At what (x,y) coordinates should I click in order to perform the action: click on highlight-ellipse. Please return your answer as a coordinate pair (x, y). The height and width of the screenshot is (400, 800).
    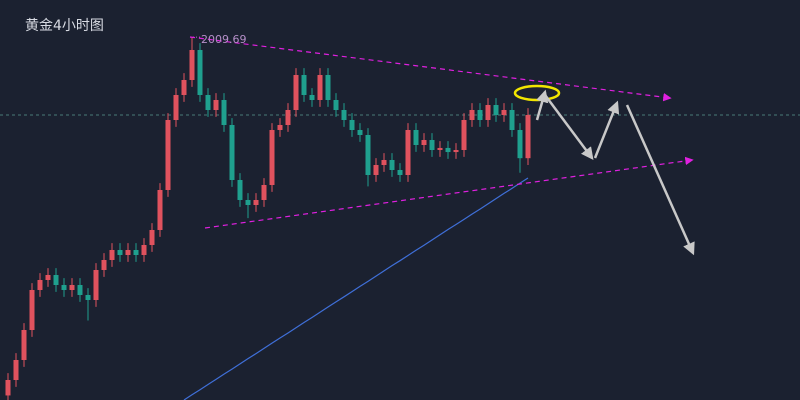
    Looking at the image, I should click on (537, 93).